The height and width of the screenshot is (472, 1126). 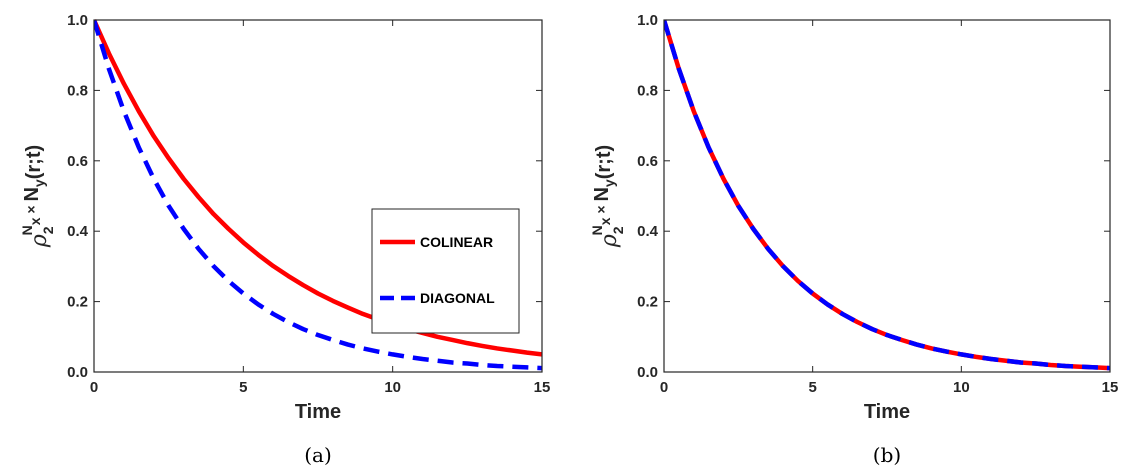 I want to click on legend-label-colinear: COLINEAR, so click(x=456, y=242).